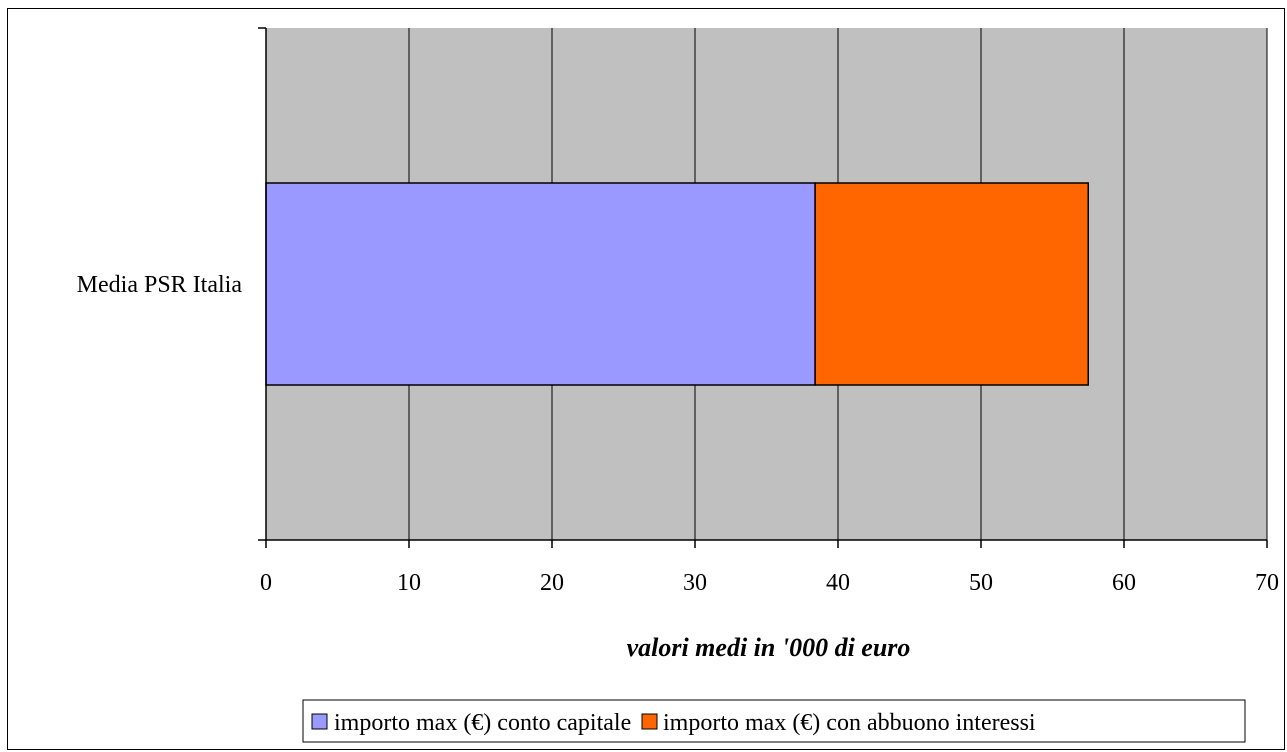 Image resolution: width=1287 pixels, height=752 pixels. What do you see at coordinates (769, 647) in the screenshot?
I see `x-axis-label: valori medi in '000 di euro` at bounding box center [769, 647].